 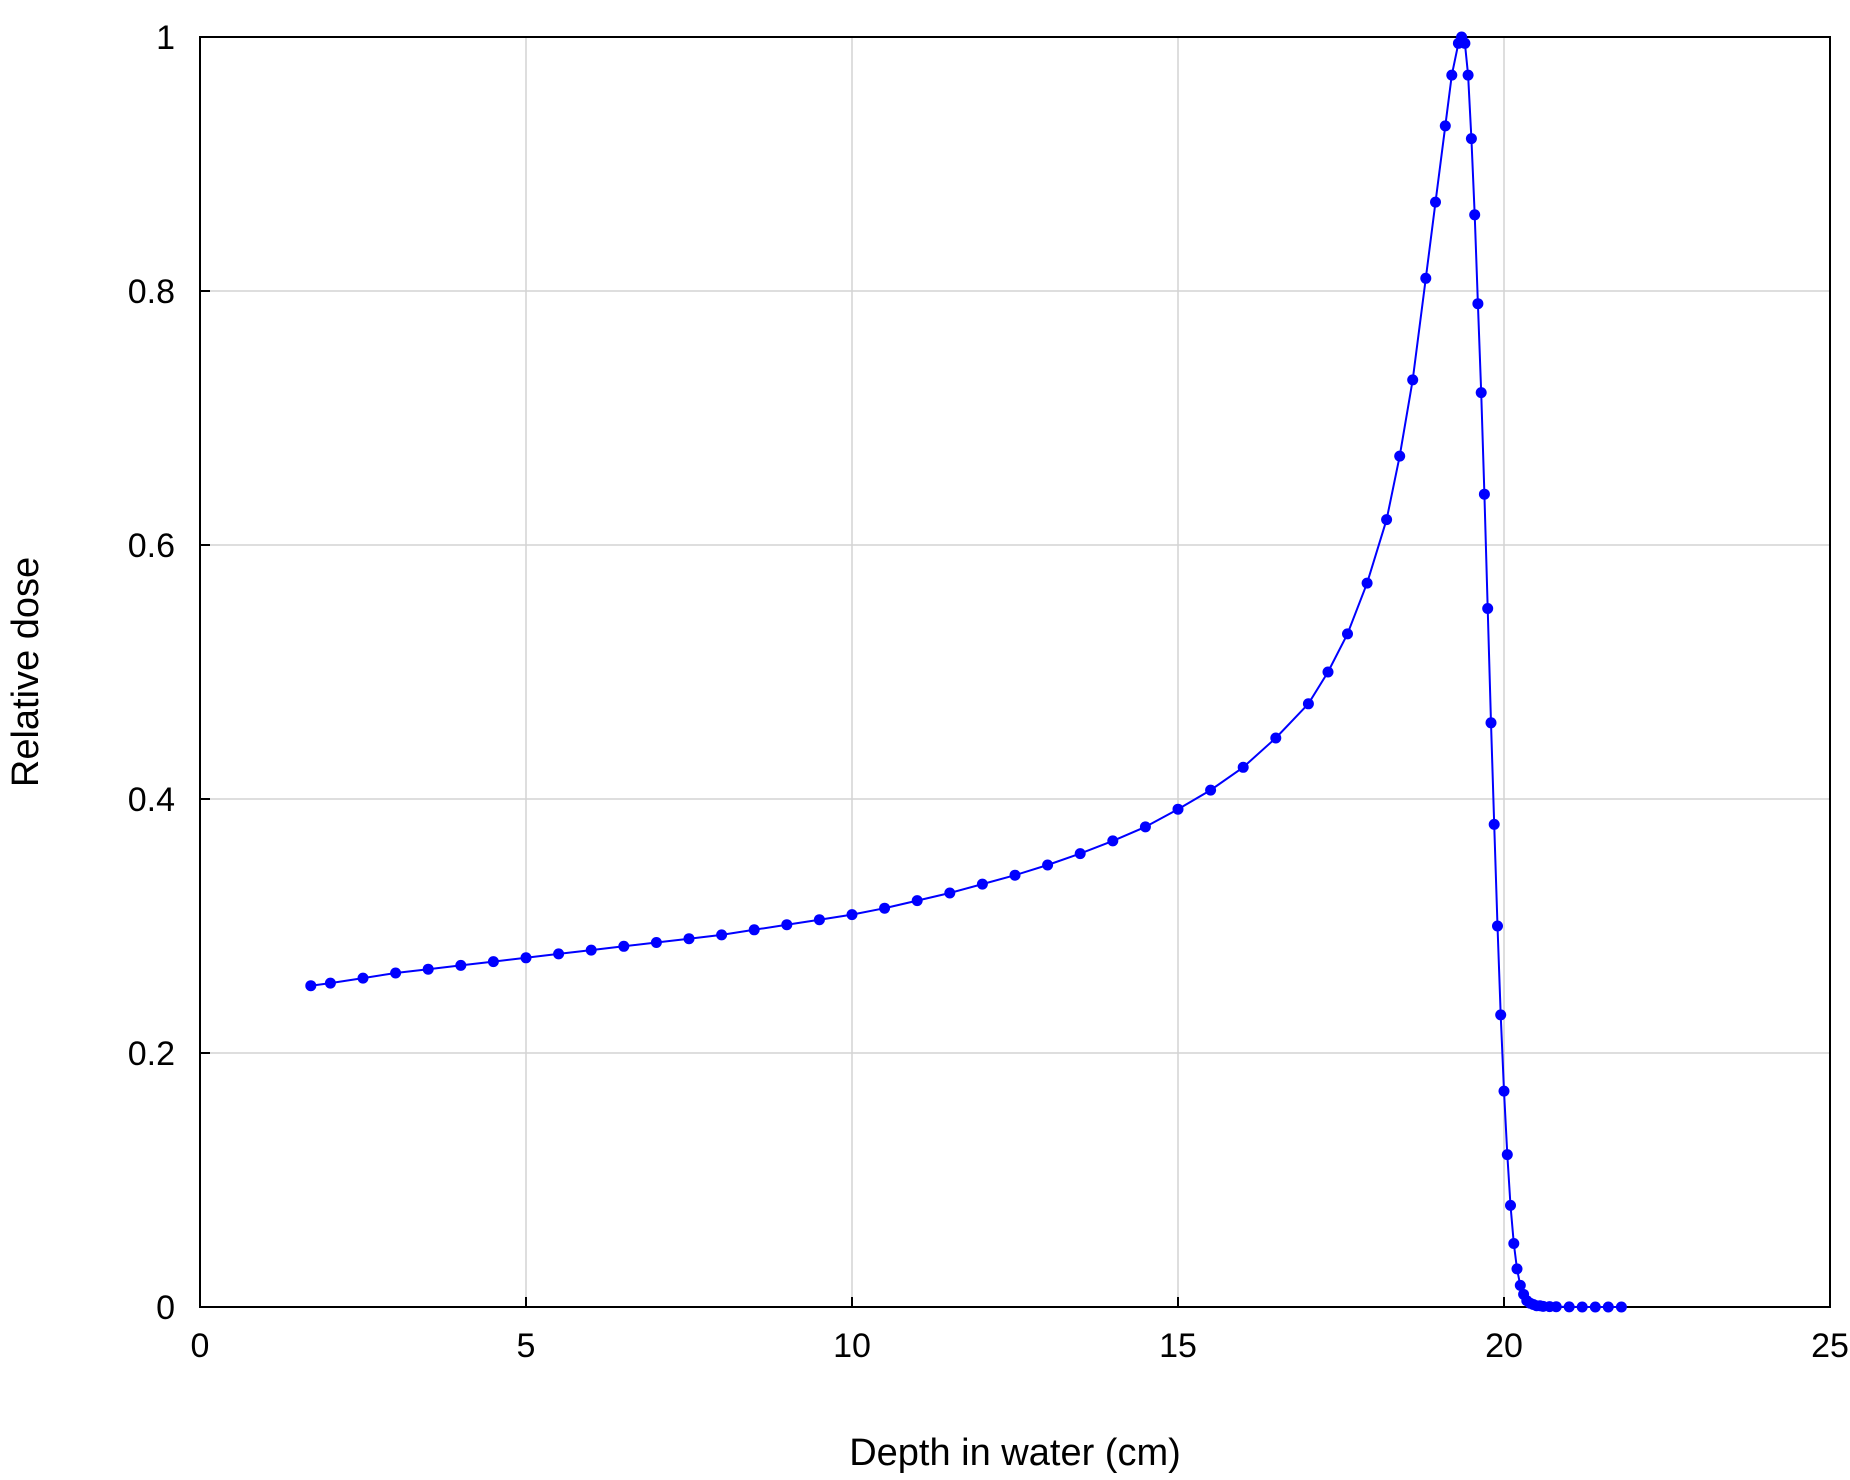 I want to click on x-tick-label: 15, so click(x=1178, y=1346).